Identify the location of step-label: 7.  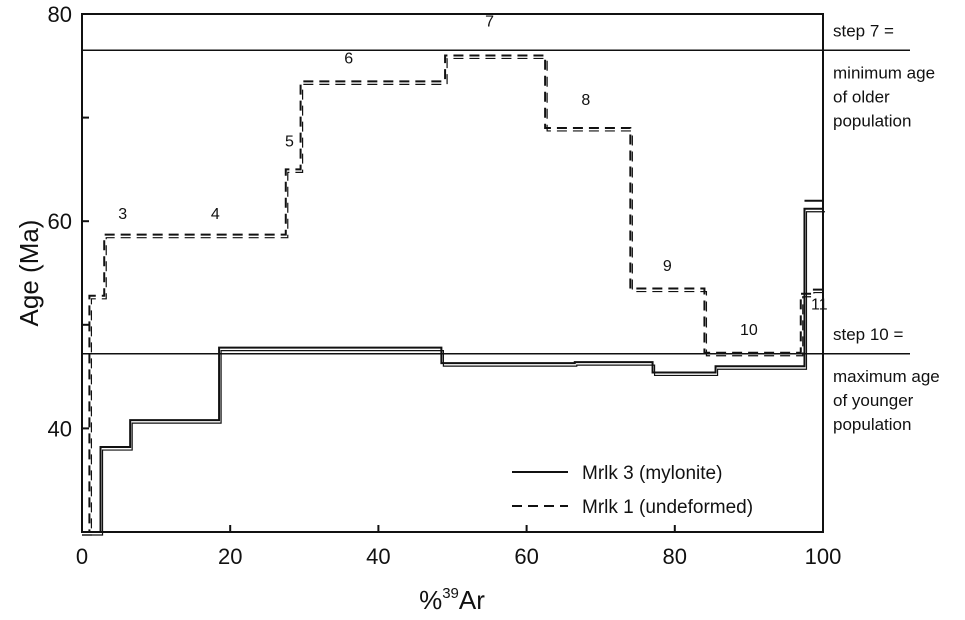
(489, 21).